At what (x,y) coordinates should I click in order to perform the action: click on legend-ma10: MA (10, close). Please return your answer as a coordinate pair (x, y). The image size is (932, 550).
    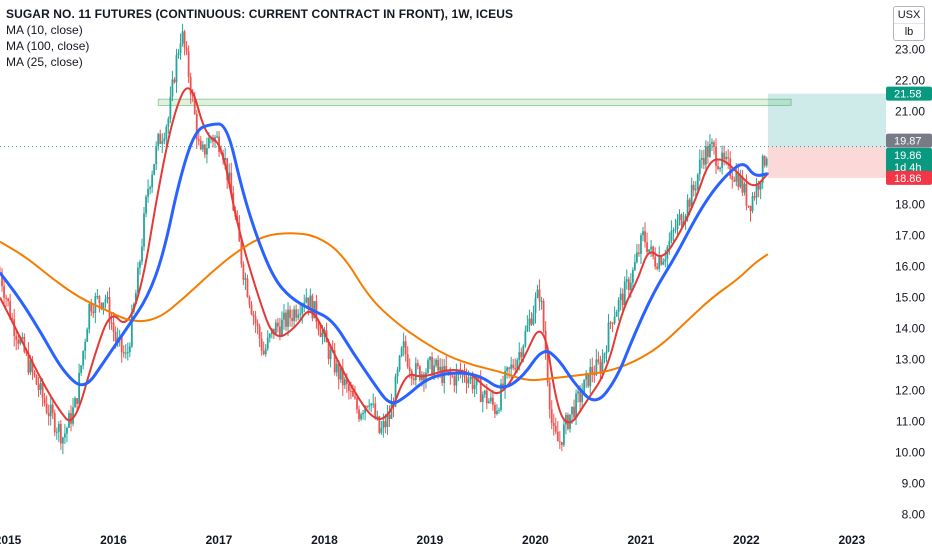
    Looking at the image, I should click on (44, 30).